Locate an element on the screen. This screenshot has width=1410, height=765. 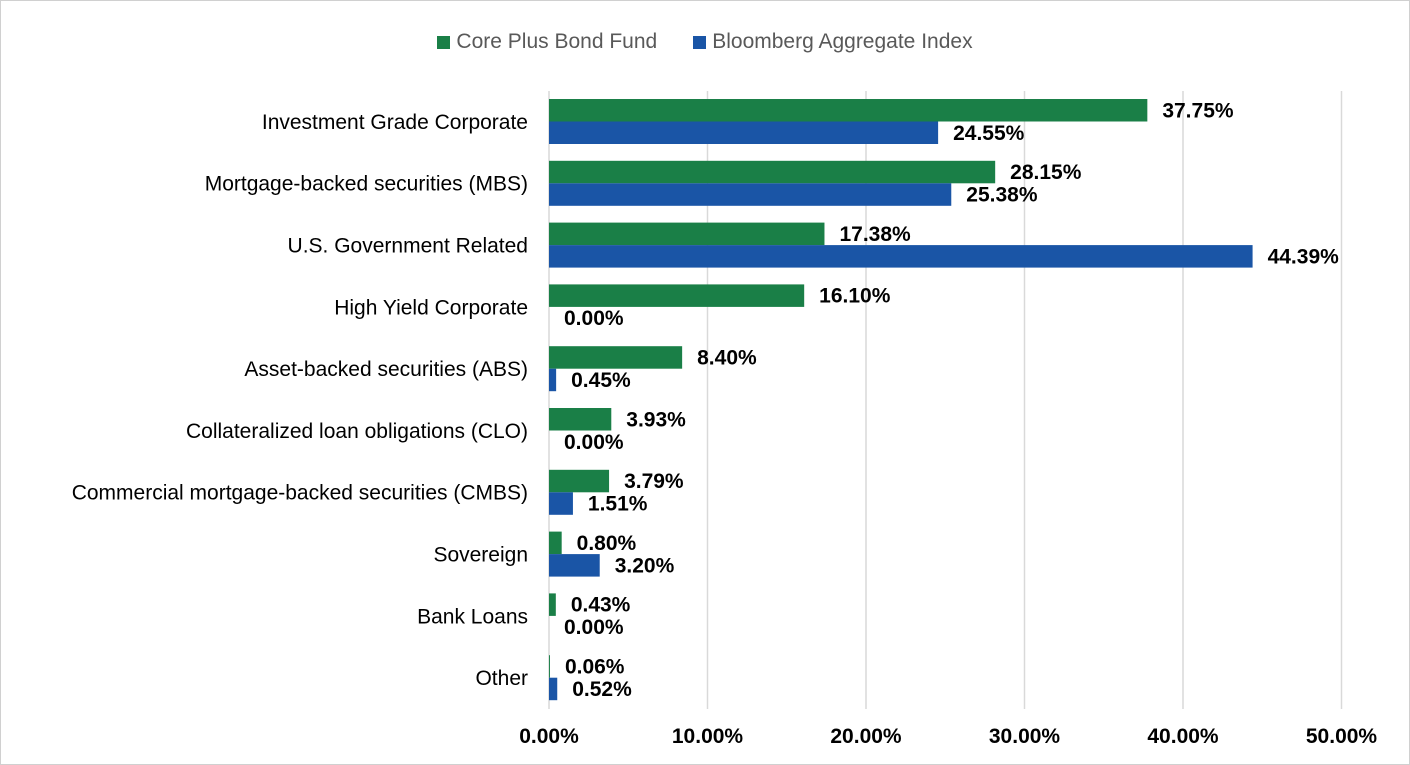
data-label-bloomberg: 25.38% is located at coordinates (1002, 195).